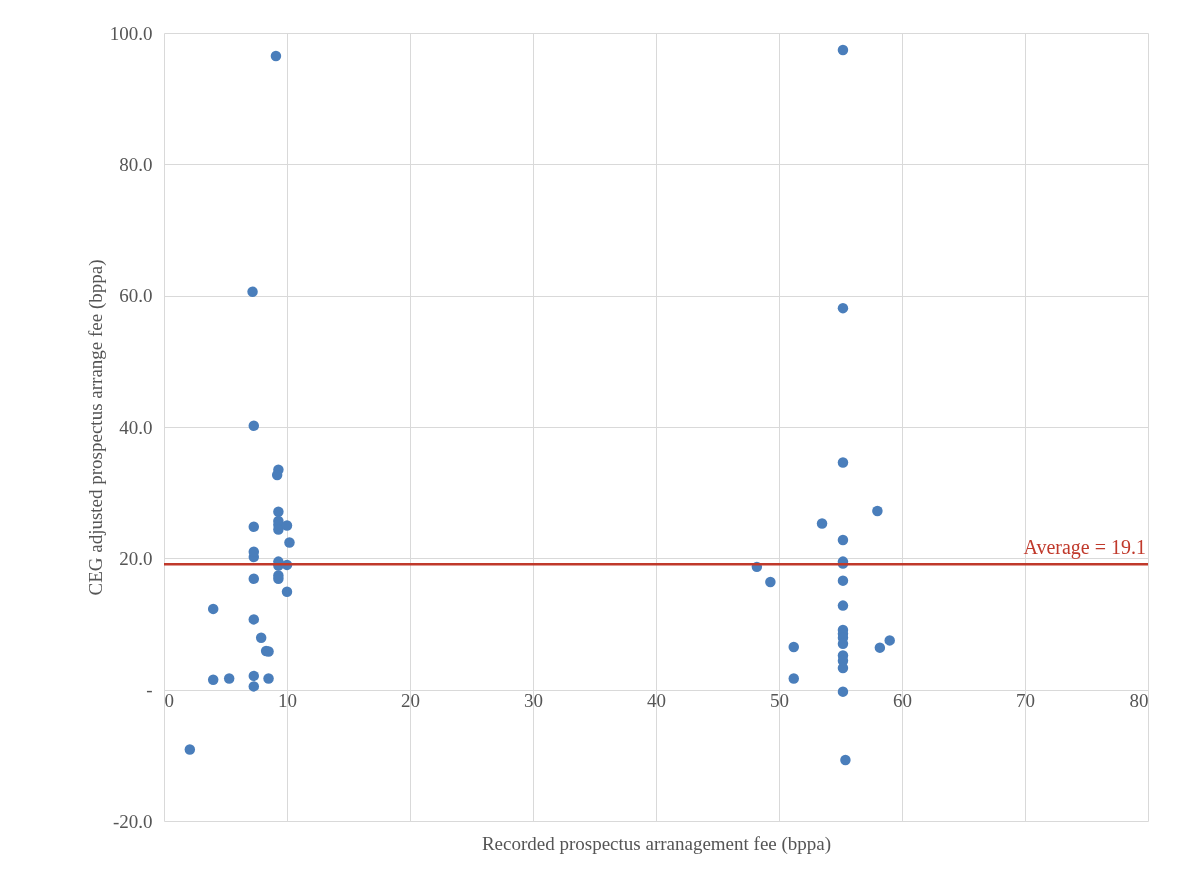 Image resolution: width=1178 pixels, height=872 pixels. I want to click on y-tick-label: 60.0, so click(136, 296).